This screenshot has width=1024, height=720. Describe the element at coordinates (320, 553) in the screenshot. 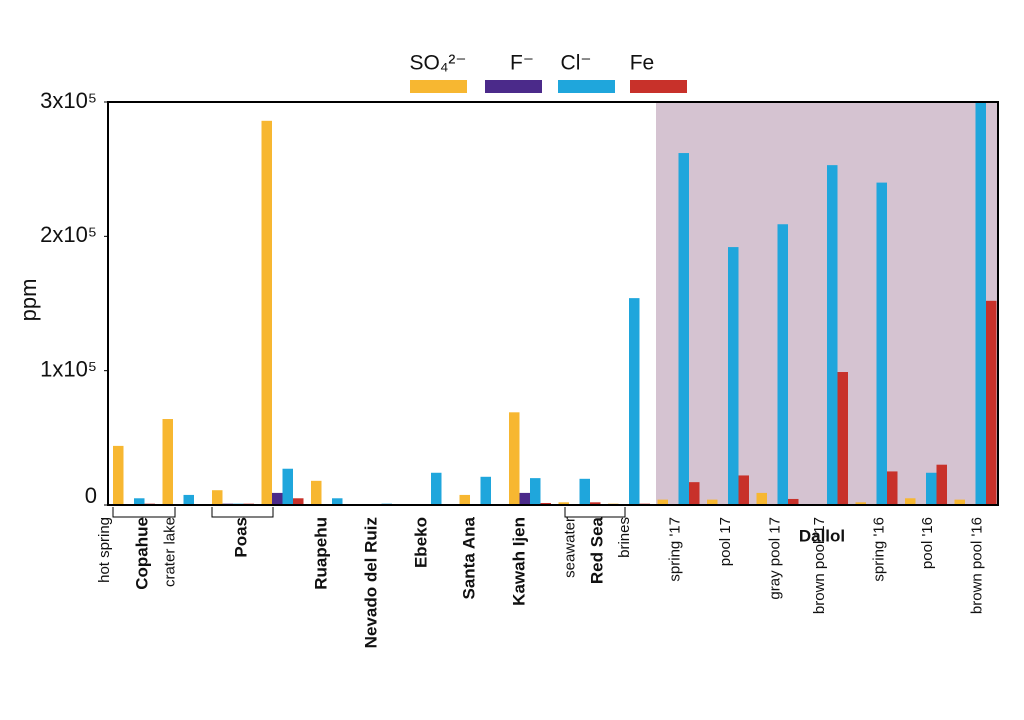

I see `group-label: Ruapehu` at that location.